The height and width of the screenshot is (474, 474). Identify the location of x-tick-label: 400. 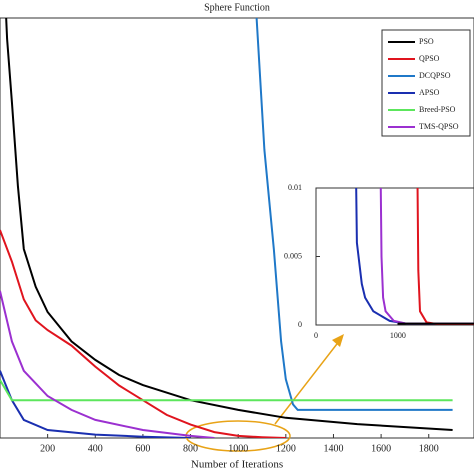
(95, 448).